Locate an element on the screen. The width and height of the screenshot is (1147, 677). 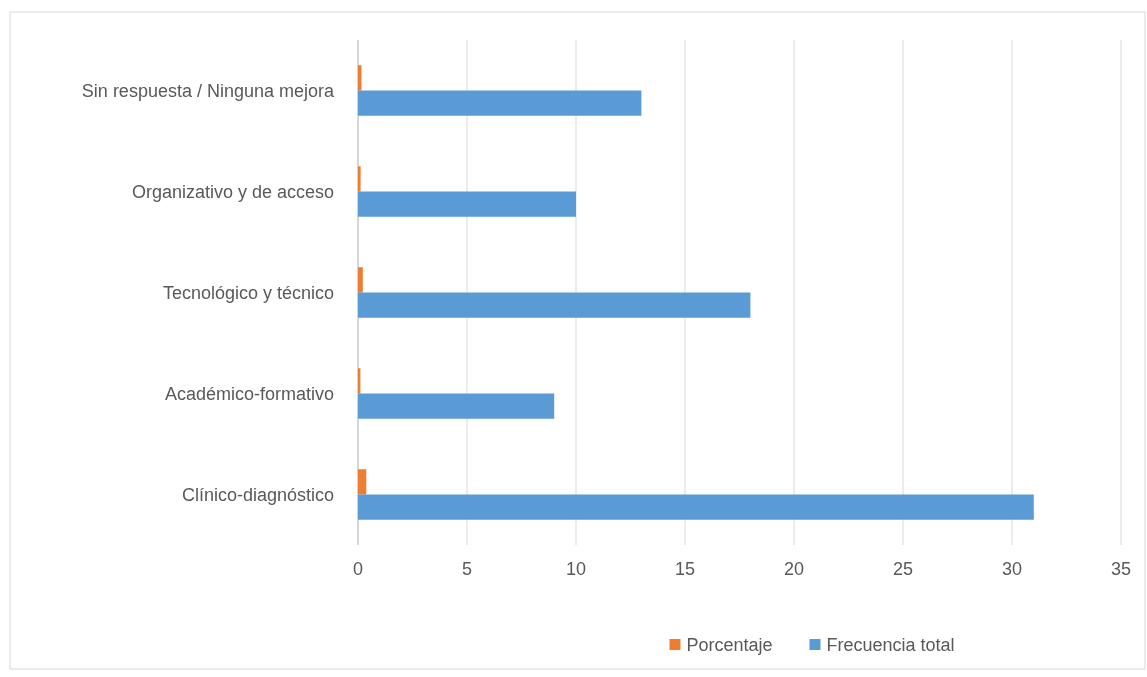
x-tick-label: 25 is located at coordinates (903, 569).